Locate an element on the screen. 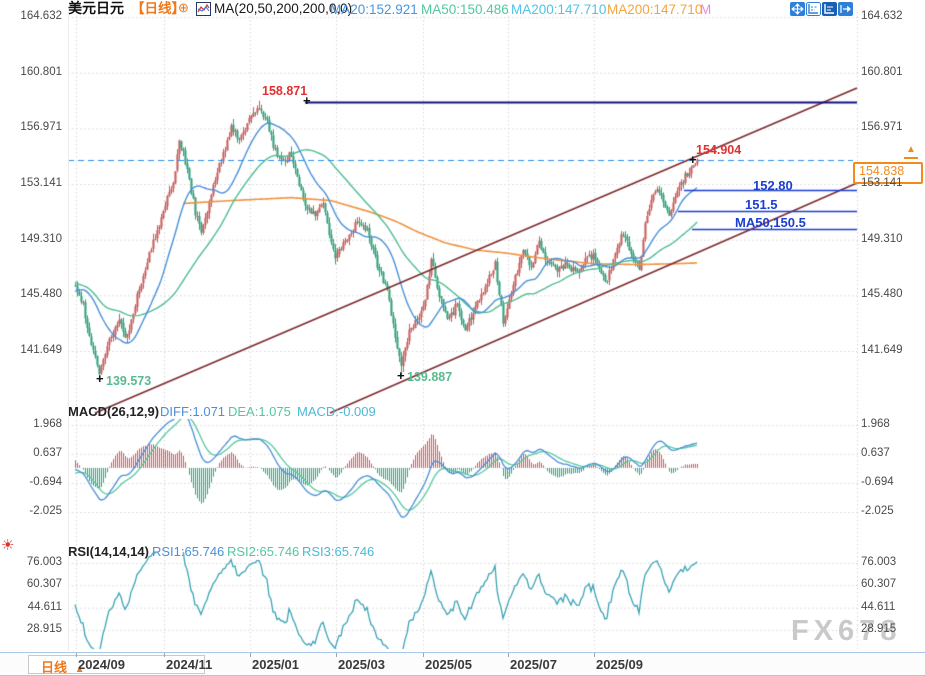  drawing-tool-icon: ☀ is located at coordinates (8, 545).